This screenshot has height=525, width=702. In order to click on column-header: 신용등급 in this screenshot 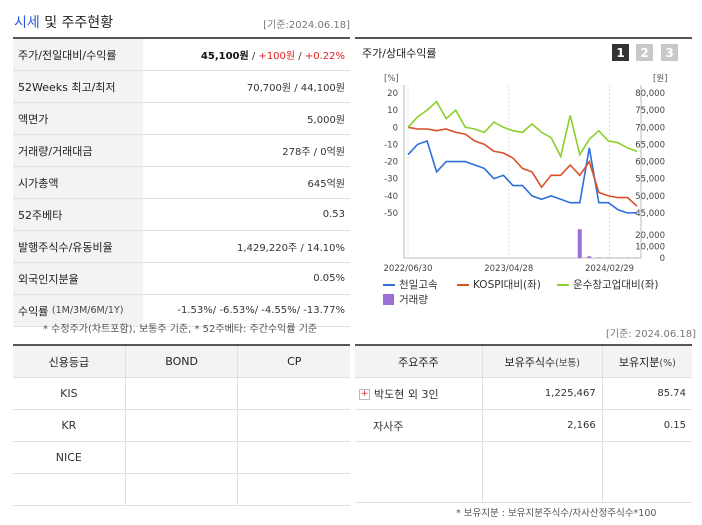, I will do `click(69, 361)`.